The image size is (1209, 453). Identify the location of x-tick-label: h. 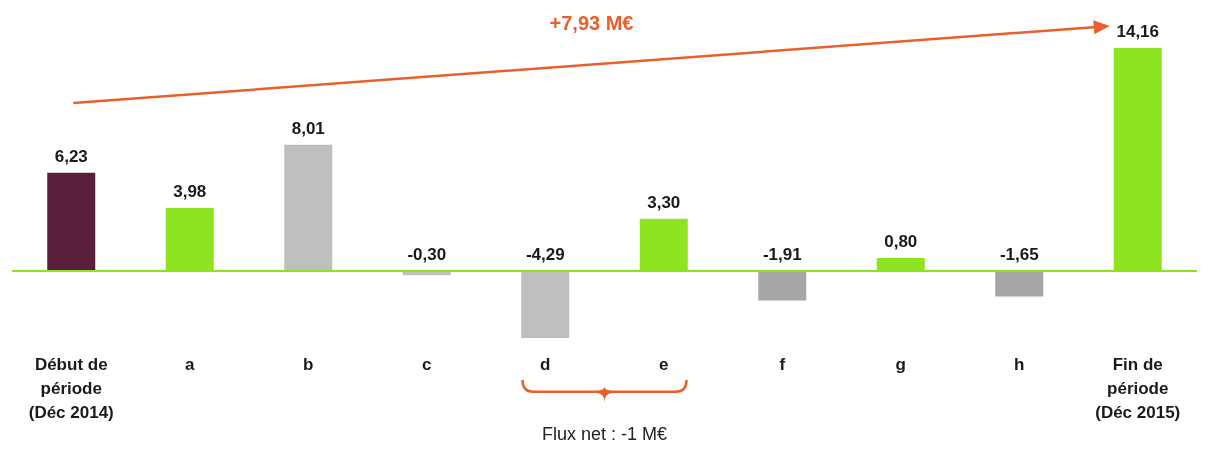
(1019, 364).